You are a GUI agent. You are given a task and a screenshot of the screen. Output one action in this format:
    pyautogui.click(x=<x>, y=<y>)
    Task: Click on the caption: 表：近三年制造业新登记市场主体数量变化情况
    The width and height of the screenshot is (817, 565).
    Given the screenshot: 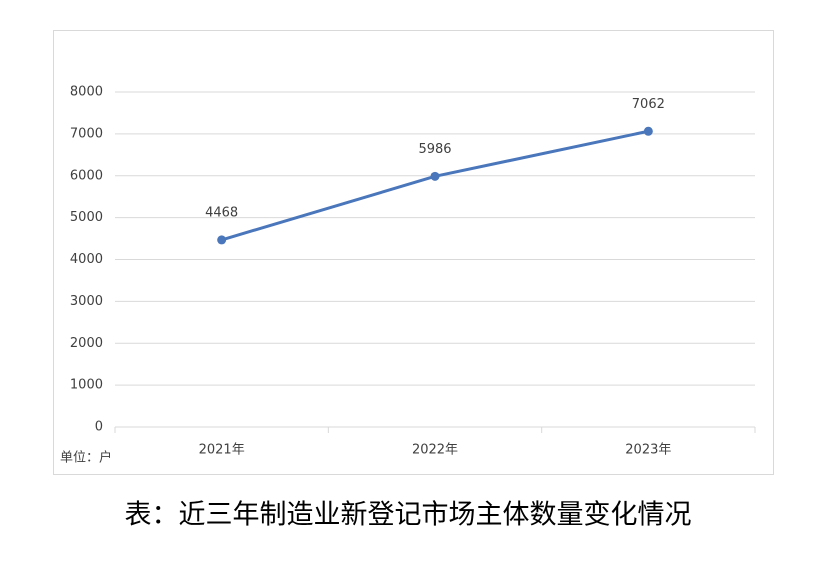 What is the action you would take?
    pyautogui.click(x=408, y=515)
    